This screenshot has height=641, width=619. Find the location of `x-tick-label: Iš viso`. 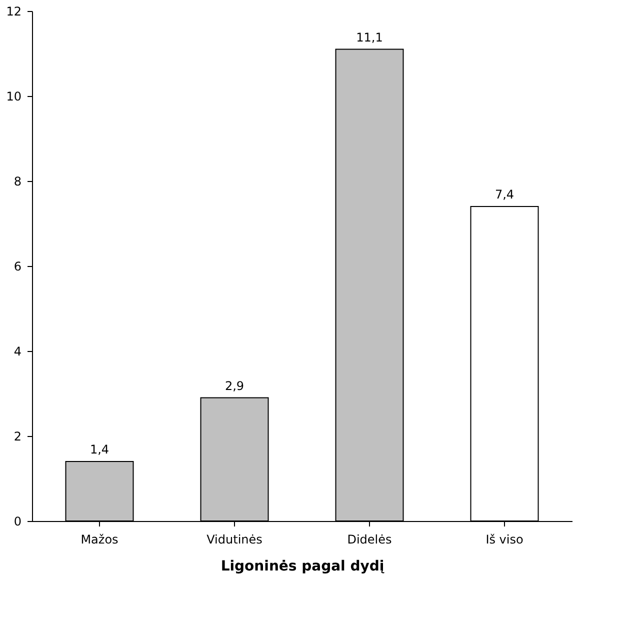

x-tick-label: Iš viso is located at coordinates (505, 539).